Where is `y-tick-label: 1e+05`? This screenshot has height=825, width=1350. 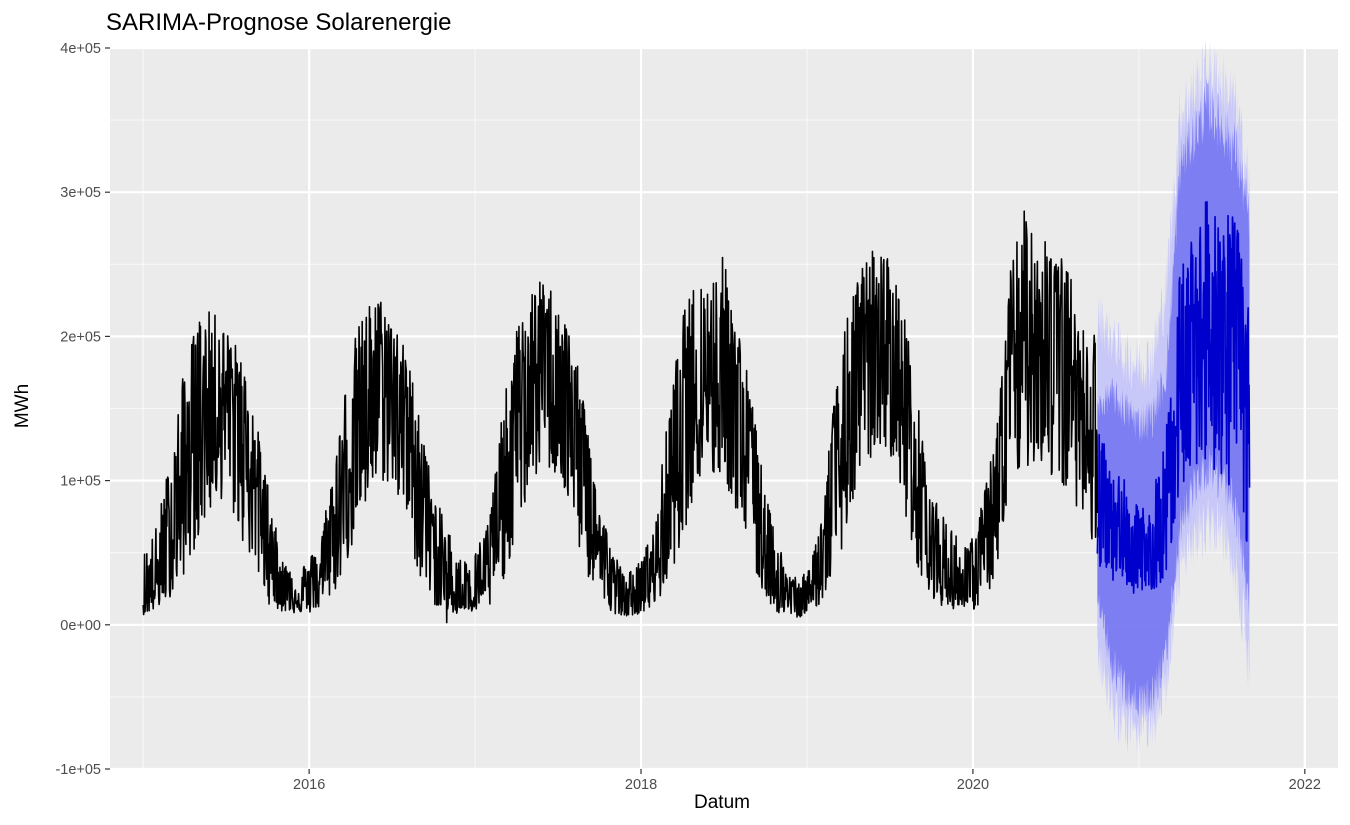
y-tick-label: 1e+05 is located at coordinates (80, 482).